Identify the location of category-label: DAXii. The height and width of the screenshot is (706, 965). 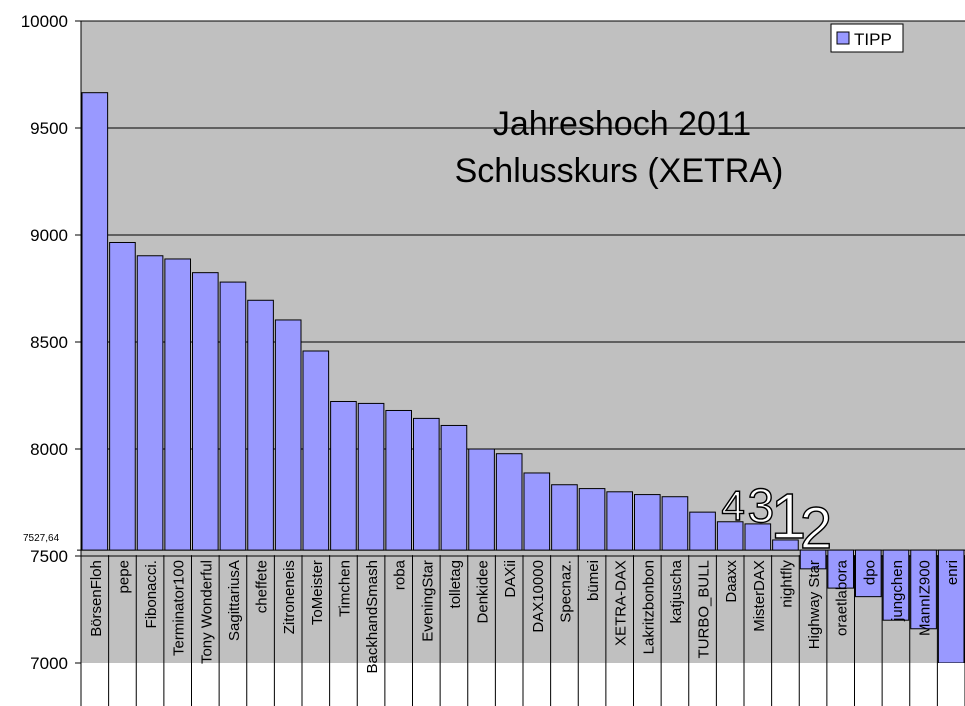
(510, 579).